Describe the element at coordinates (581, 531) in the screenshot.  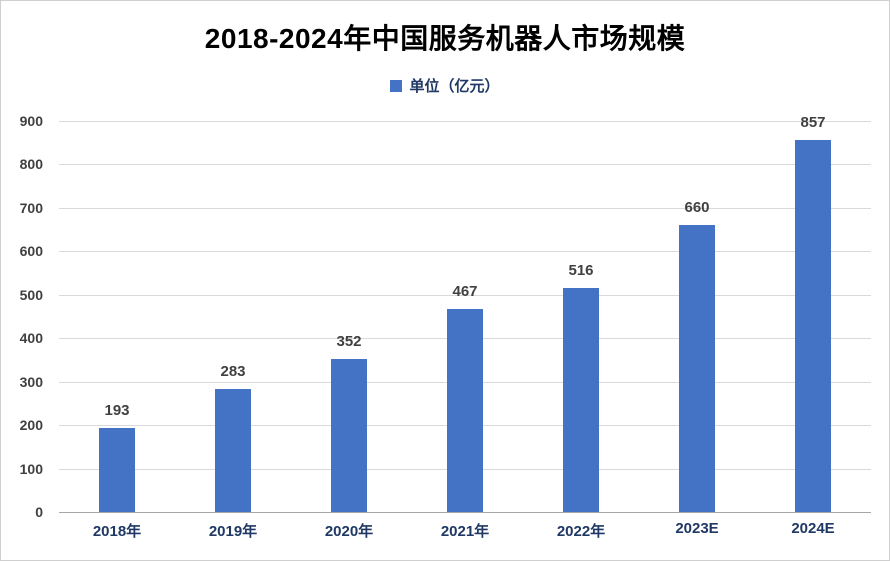
I see `x-axis-tick-label: 2022年` at that location.